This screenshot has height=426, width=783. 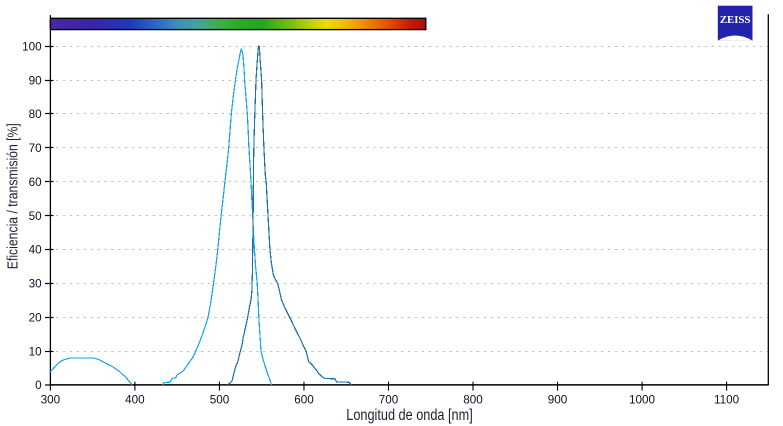 I want to click on svg-text: 50, so click(x=36, y=216).